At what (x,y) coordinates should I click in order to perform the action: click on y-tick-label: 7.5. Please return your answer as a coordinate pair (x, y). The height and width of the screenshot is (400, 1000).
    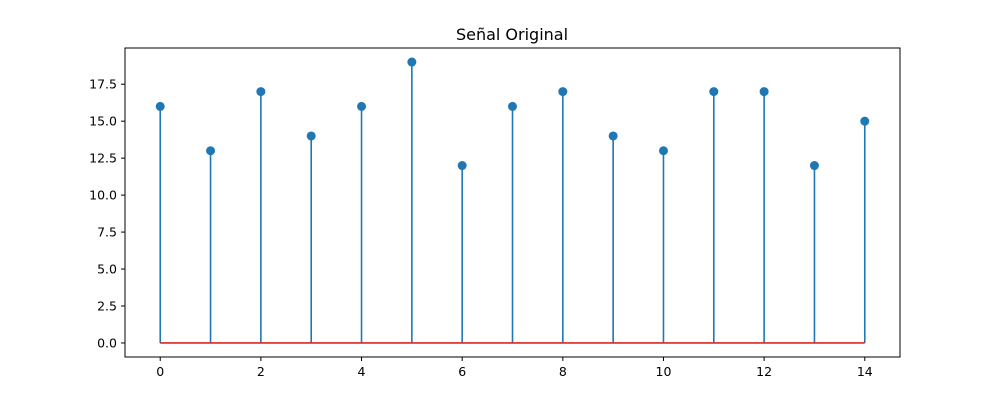
    Looking at the image, I should click on (107, 232).